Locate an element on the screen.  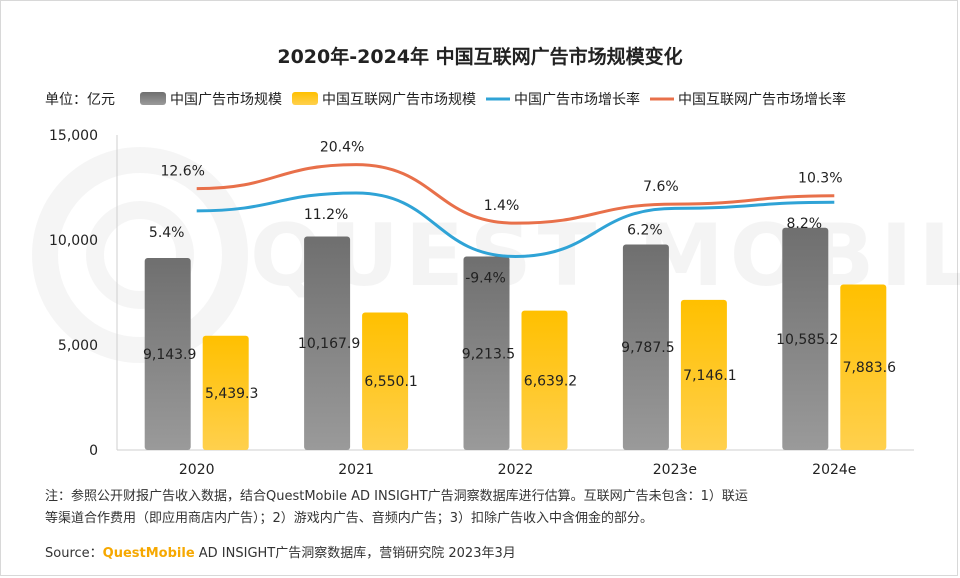
legend-label: 中国互联网广告市场规模 is located at coordinates (399, 99).